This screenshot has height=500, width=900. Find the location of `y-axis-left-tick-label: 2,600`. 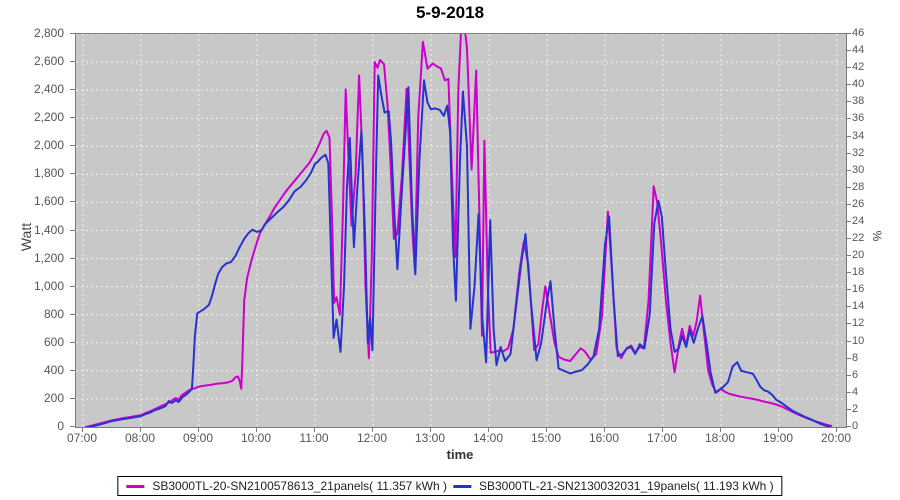

y-axis-left-tick-label: 2,600 is located at coordinates (48, 61).